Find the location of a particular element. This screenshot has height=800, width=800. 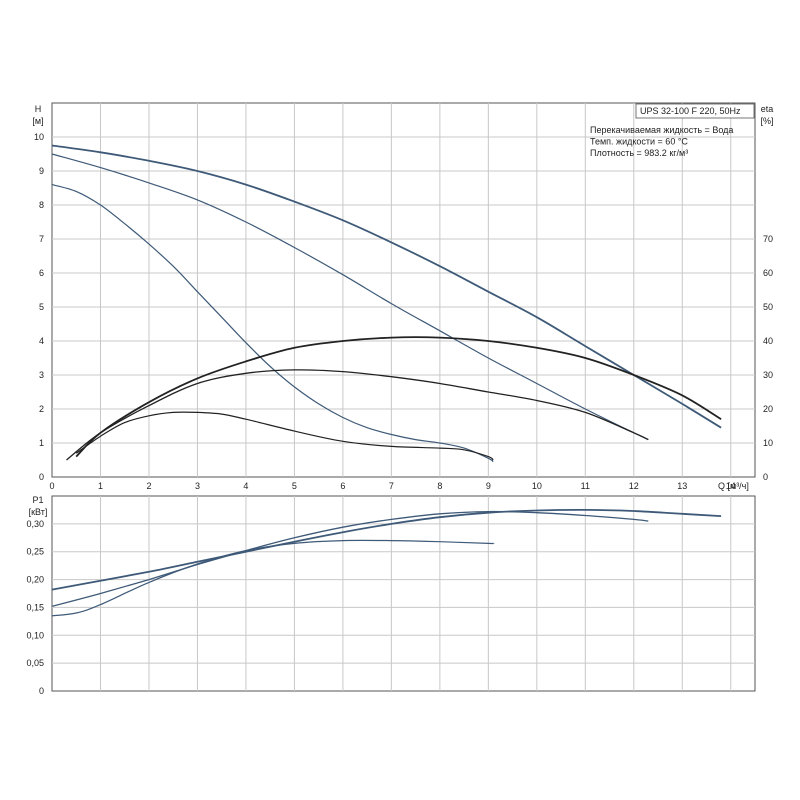

power-y-tick-label: 0,05 is located at coordinates (35, 663).